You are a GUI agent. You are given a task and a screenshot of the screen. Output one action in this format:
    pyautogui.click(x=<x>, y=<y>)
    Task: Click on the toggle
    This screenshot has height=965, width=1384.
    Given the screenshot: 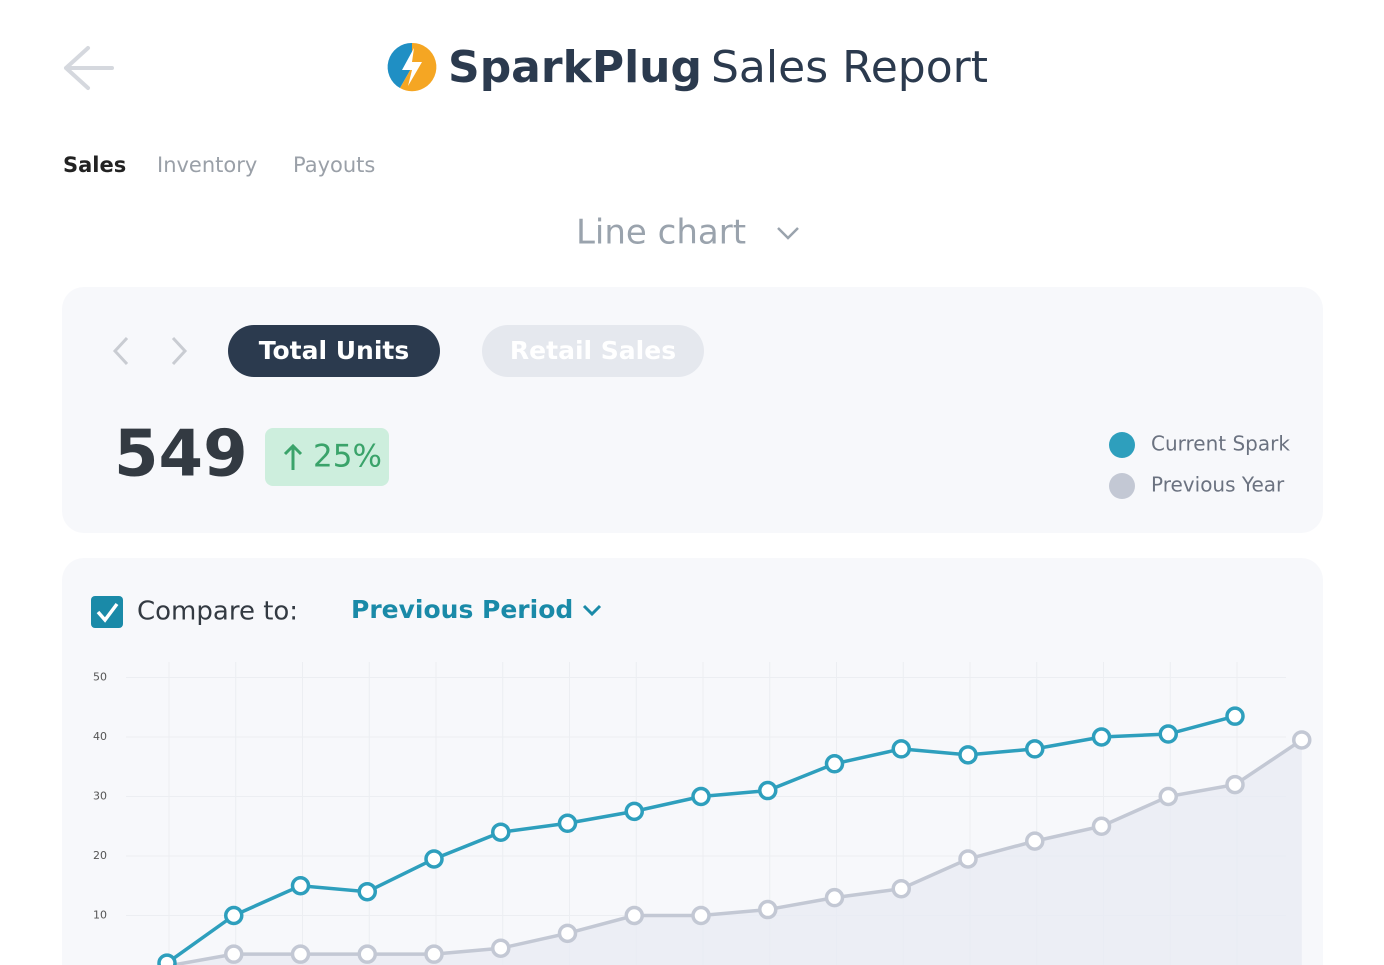 What is the action you would take?
    pyautogui.click(x=593, y=351)
    